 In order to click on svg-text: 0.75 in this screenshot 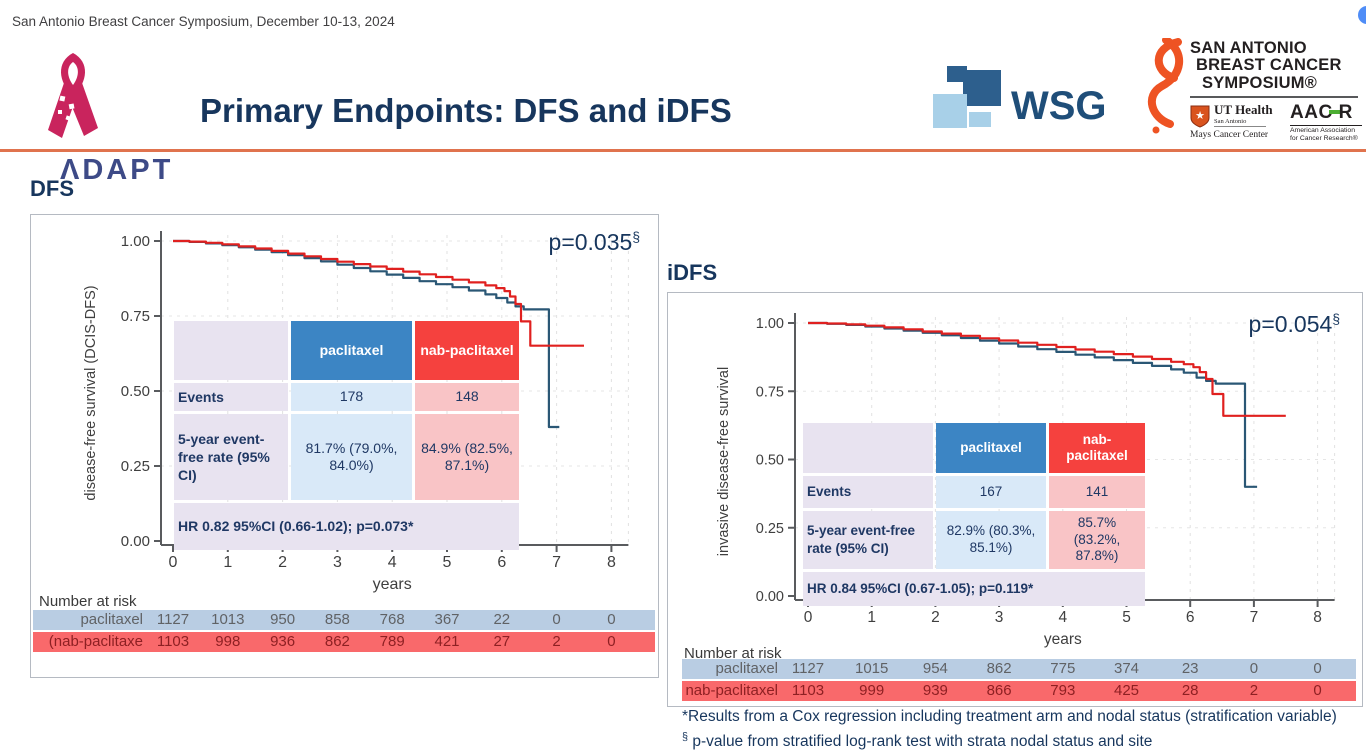, I will do `click(135, 316)`.